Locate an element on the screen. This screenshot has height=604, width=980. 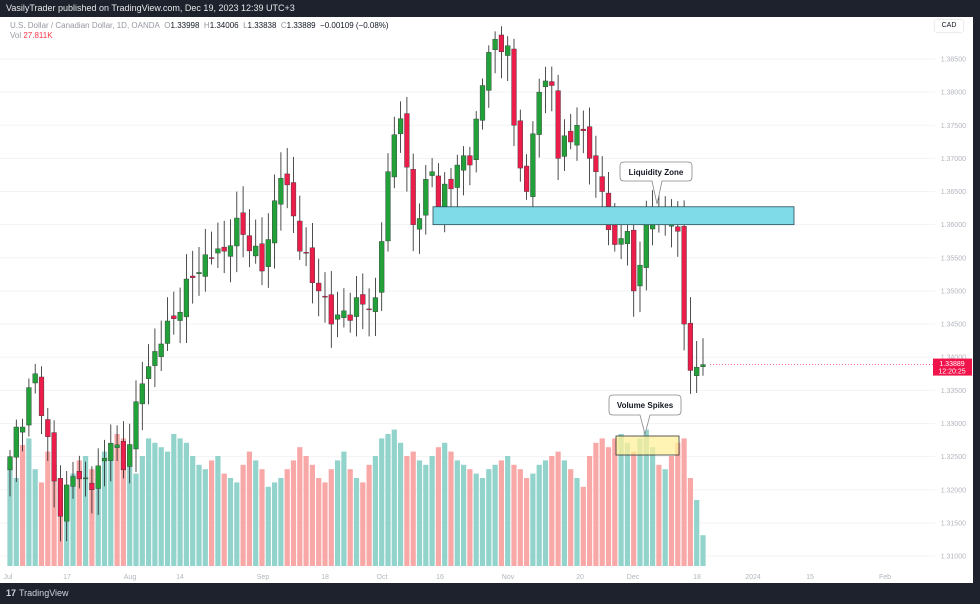
x-tick-label: 15 is located at coordinates (810, 577).